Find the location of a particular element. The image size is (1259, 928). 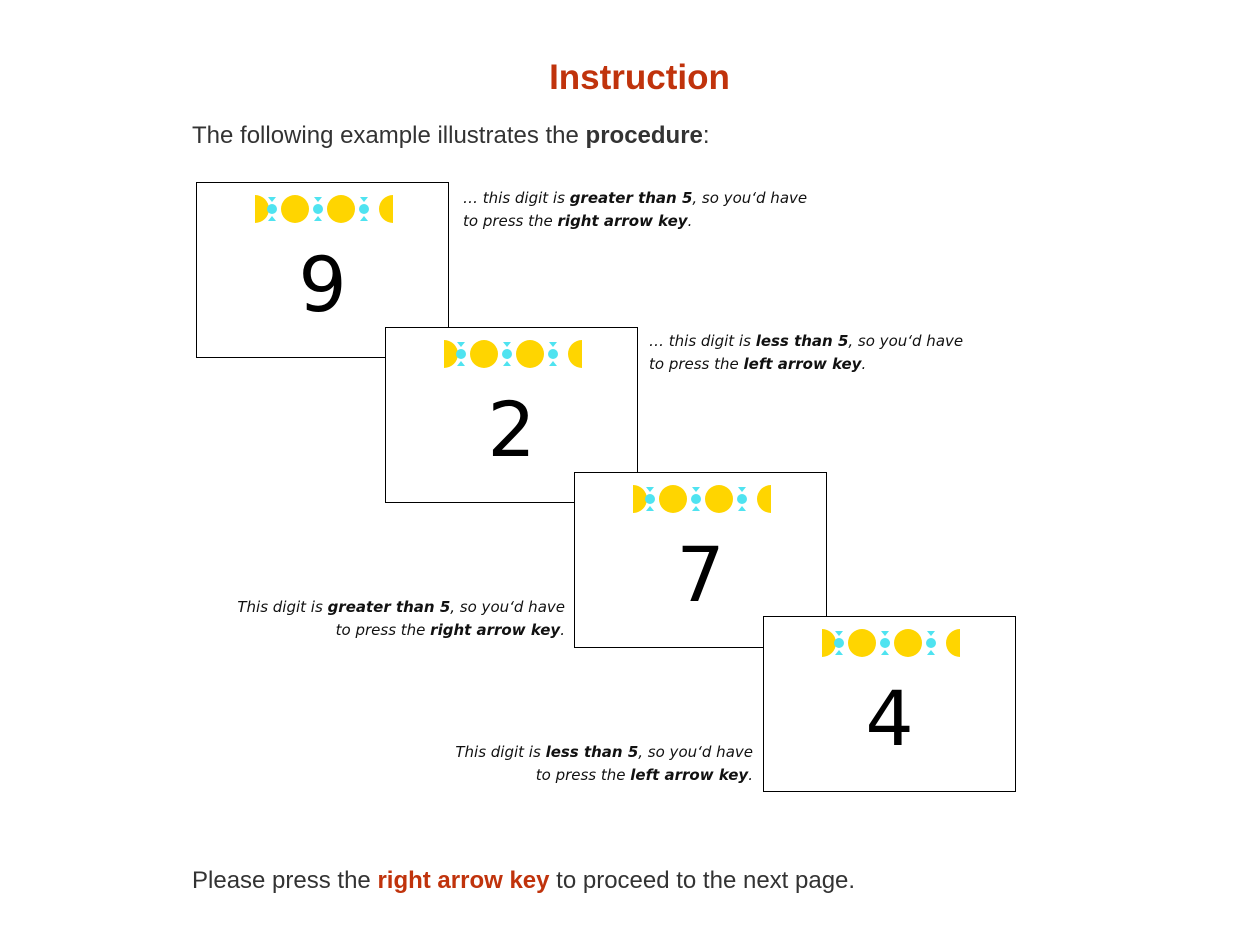

page-title: Instruction is located at coordinates (639, 77).